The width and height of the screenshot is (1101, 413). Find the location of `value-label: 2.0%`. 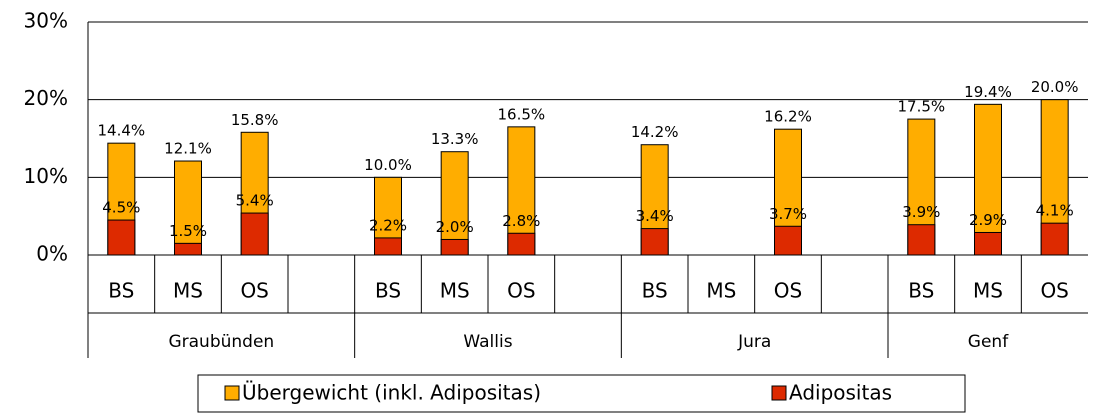

value-label: 2.0% is located at coordinates (455, 227).